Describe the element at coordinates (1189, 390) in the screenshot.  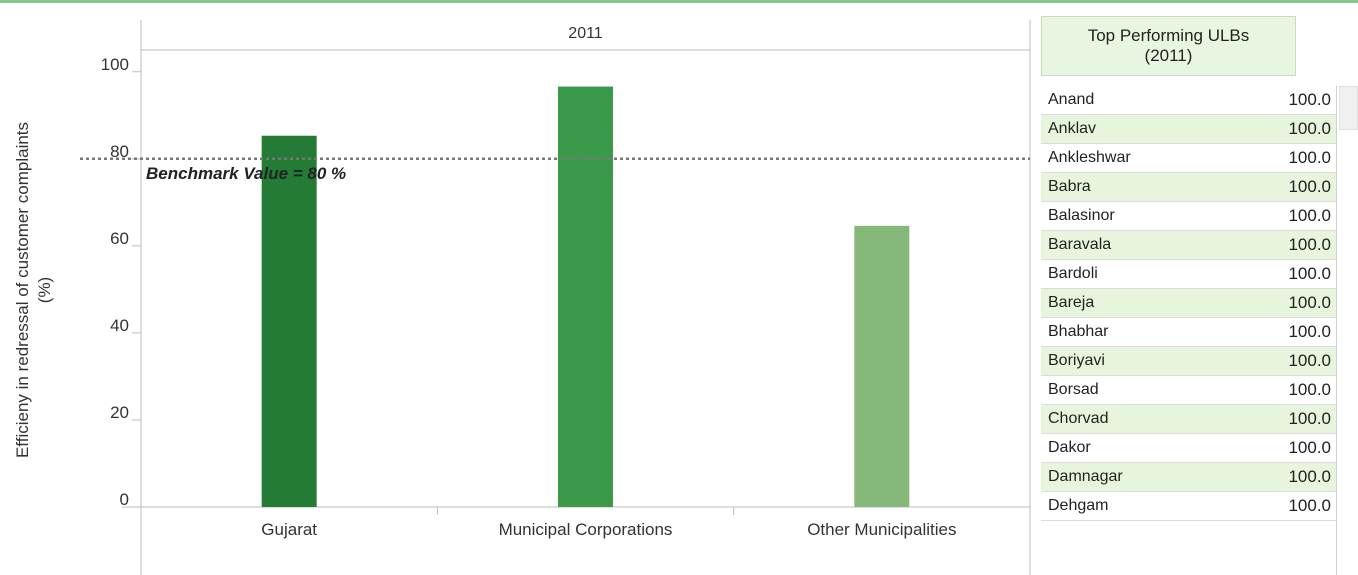
I see `list-item: Borsad 100.0` at that location.